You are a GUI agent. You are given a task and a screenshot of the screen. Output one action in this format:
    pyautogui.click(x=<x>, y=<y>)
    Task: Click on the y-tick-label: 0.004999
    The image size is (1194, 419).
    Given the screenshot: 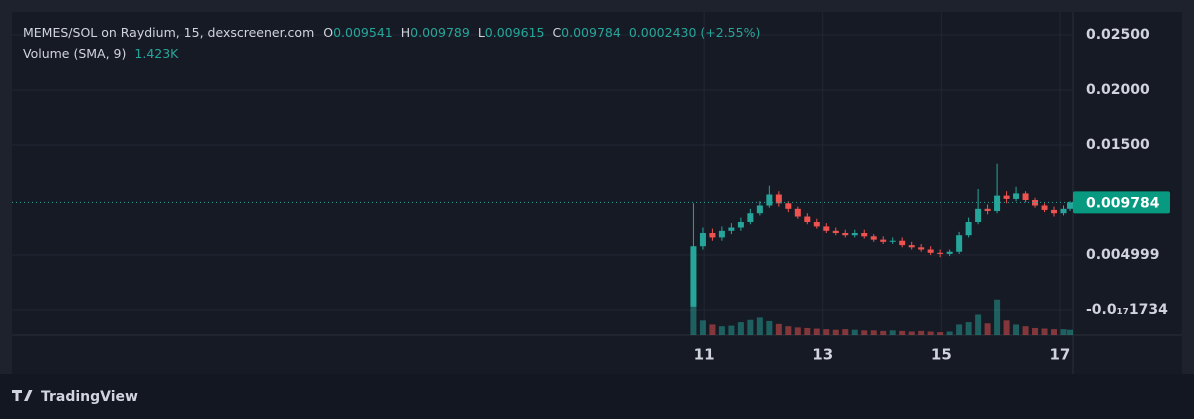 What is the action you would take?
    pyautogui.click(x=1123, y=255)
    